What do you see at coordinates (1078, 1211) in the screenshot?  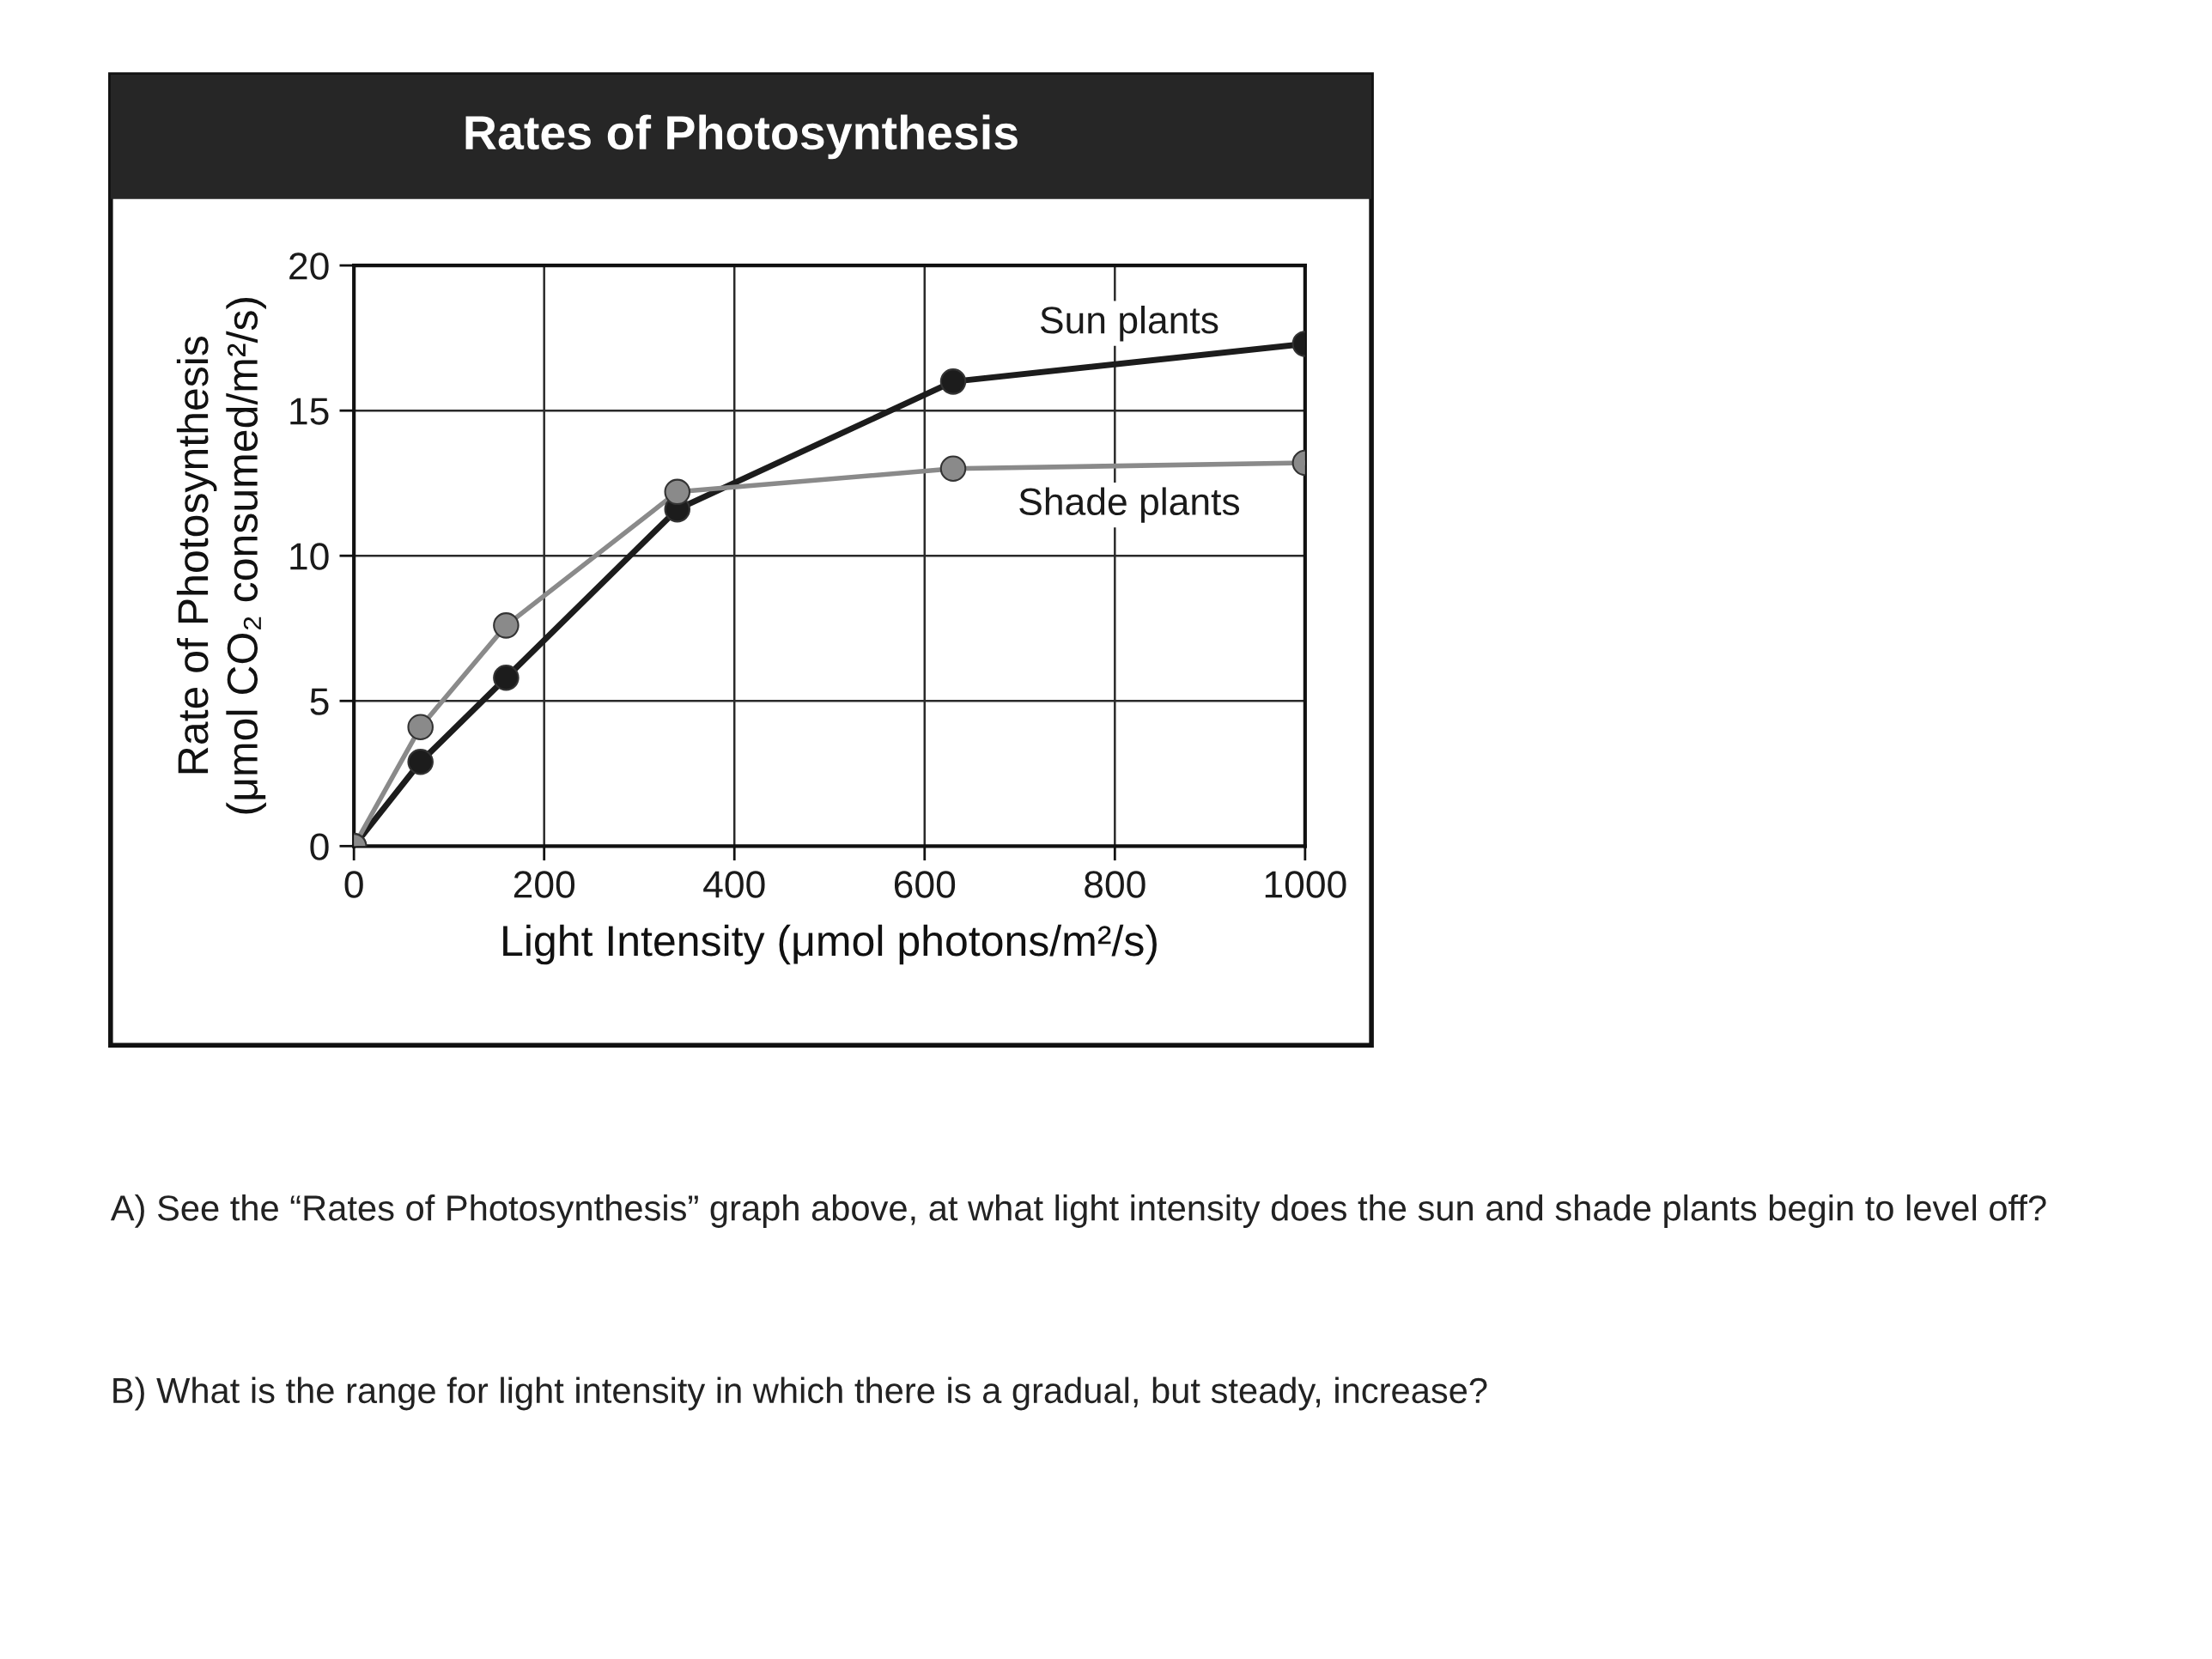 I see `text: A) See the “Rates of Photosynthesis” graph above, at what light intensity does the sun and shade plants begin to level off?` at bounding box center [1078, 1211].